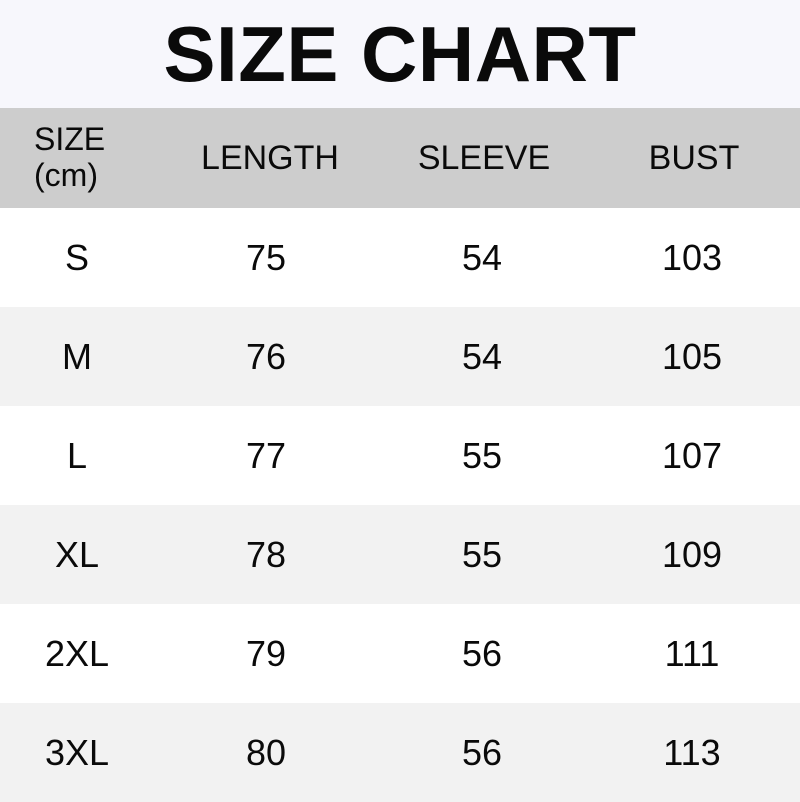 Image resolution: width=800 pixels, height=802 pixels. I want to click on table-header: SIZE (cm) LENGTH SLEEVE BUST, so click(400, 158).